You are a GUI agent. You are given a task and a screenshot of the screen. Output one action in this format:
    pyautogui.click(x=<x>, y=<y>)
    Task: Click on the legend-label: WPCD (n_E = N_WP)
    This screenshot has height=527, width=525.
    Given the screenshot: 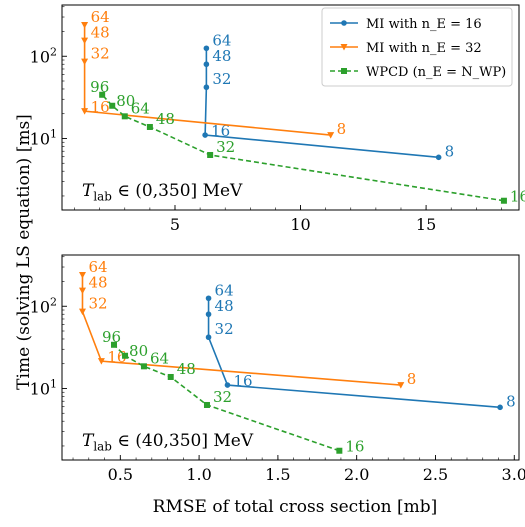 What is the action you would take?
    pyautogui.click(x=436, y=72)
    